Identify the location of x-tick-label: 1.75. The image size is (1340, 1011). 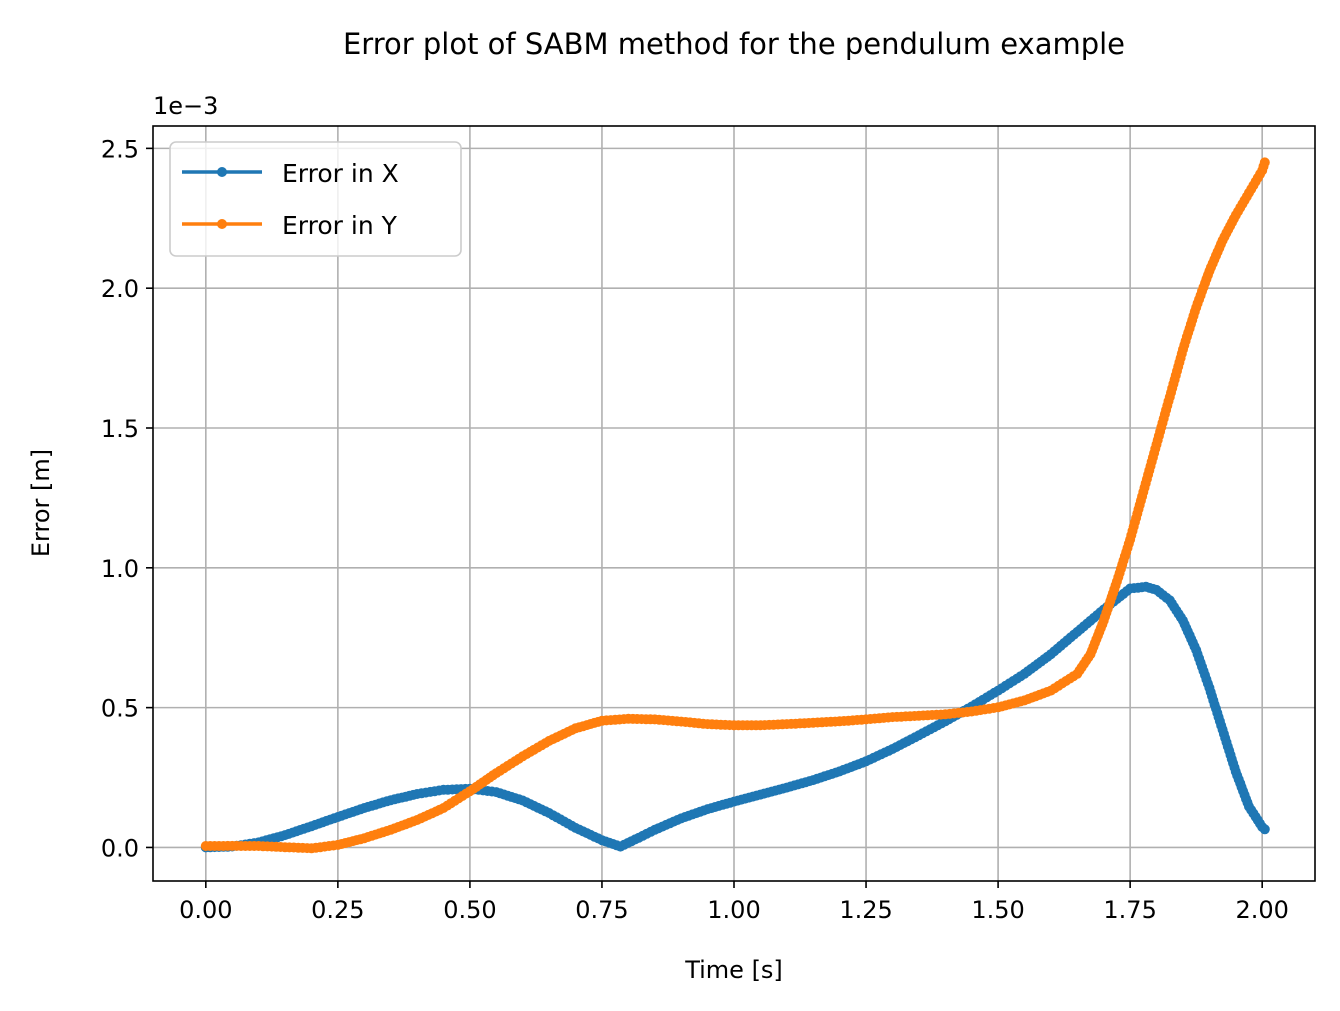
(1129, 910).